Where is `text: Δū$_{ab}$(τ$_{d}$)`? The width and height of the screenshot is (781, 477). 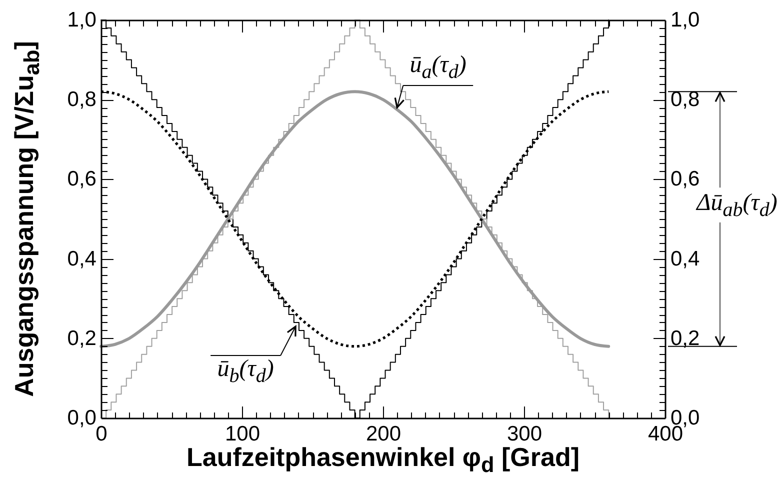 text: Δū$_{ab}$(τ$_{d}$) is located at coordinates (737, 205).